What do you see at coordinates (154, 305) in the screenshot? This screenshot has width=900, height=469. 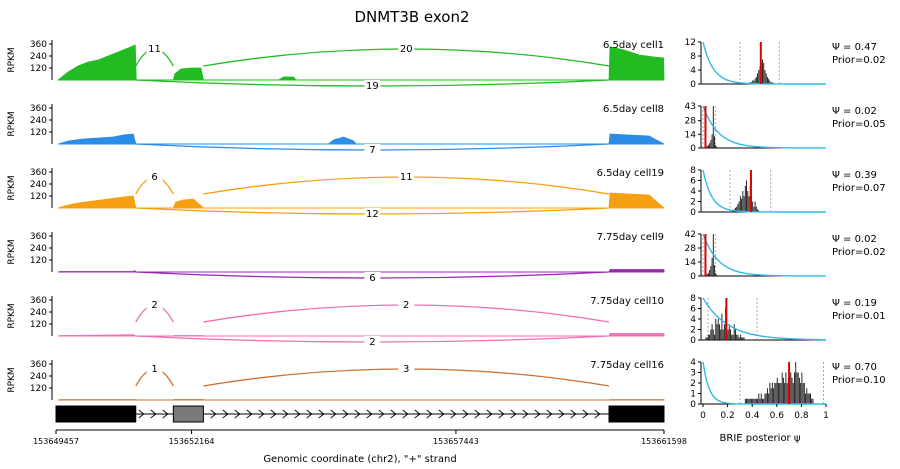 I see `junction-count: 2` at bounding box center [154, 305].